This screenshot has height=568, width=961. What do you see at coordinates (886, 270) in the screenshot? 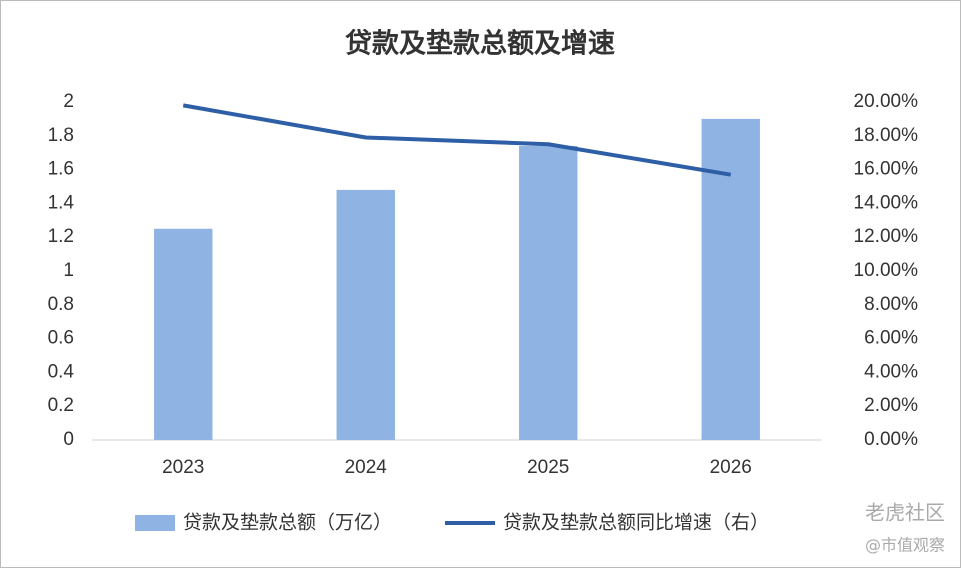
I see `y2-tick-label: 10.00%` at bounding box center [886, 270].